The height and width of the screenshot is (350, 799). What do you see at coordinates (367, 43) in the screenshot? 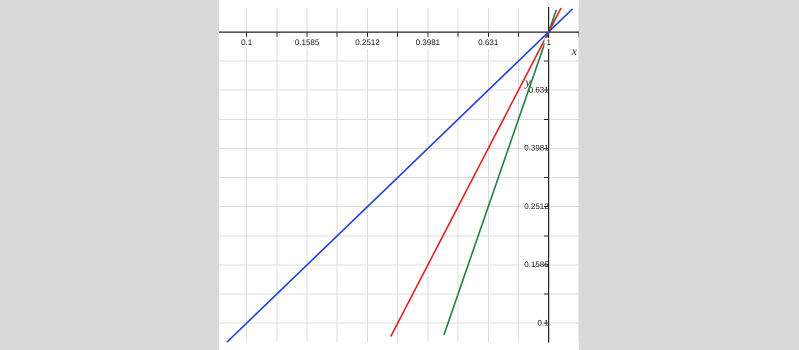
I see `x-tick-label: 0.2512` at bounding box center [367, 43].